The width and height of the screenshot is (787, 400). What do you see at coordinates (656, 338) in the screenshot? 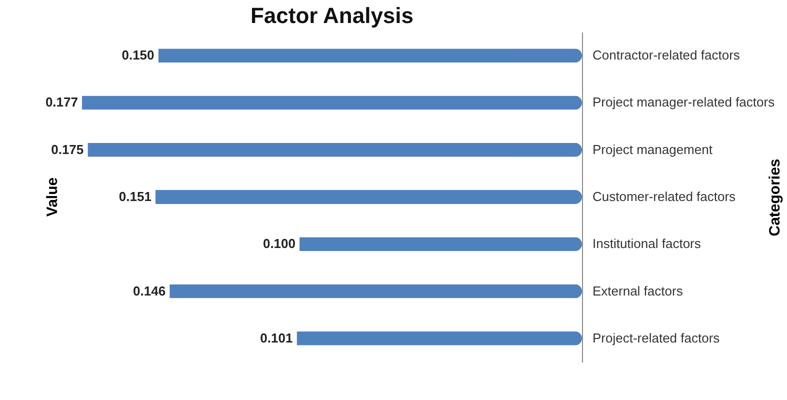
I see `y-tick-label: Project-related factors` at bounding box center [656, 338].